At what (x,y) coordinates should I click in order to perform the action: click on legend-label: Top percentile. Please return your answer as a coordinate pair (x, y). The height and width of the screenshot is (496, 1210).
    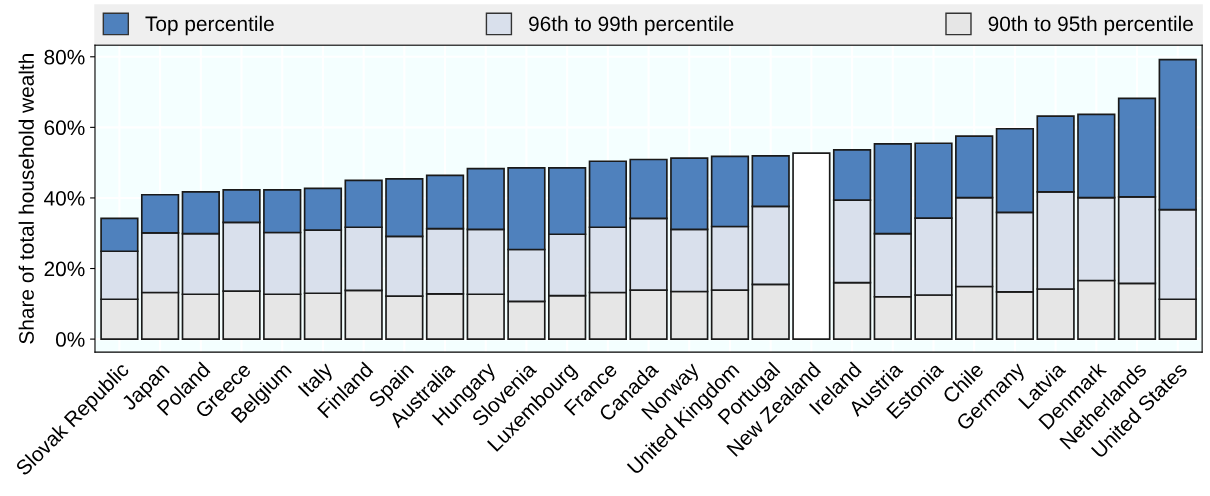
    Looking at the image, I should click on (209, 25).